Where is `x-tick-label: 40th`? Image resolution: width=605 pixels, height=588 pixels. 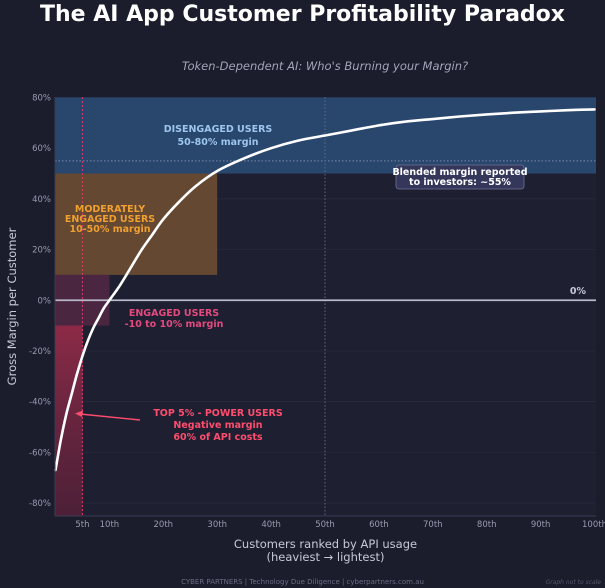 x-tick-label: 40th is located at coordinates (271, 525).